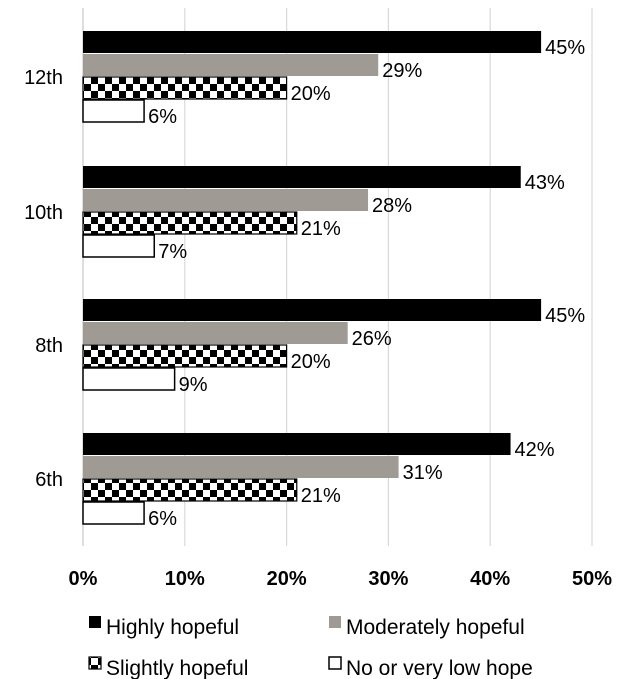 The width and height of the screenshot is (617, 679). Describe the element at coordinates (490, 579) in the screenshot. I see `x-tick-label: 40%` at that location.